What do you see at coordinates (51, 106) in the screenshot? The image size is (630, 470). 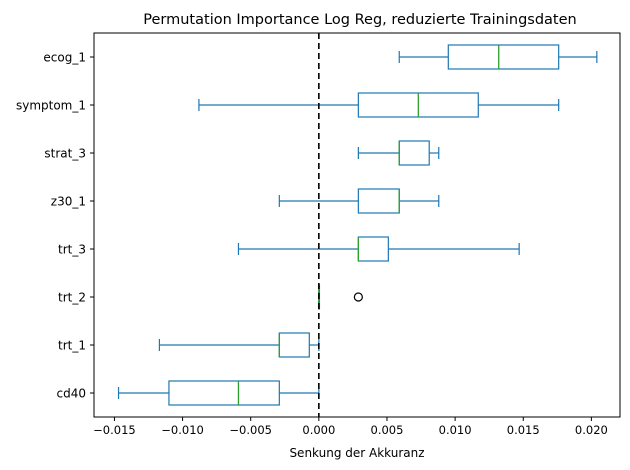 I see `y-tick-label: symptom_1` at bounding box center [51, 106].